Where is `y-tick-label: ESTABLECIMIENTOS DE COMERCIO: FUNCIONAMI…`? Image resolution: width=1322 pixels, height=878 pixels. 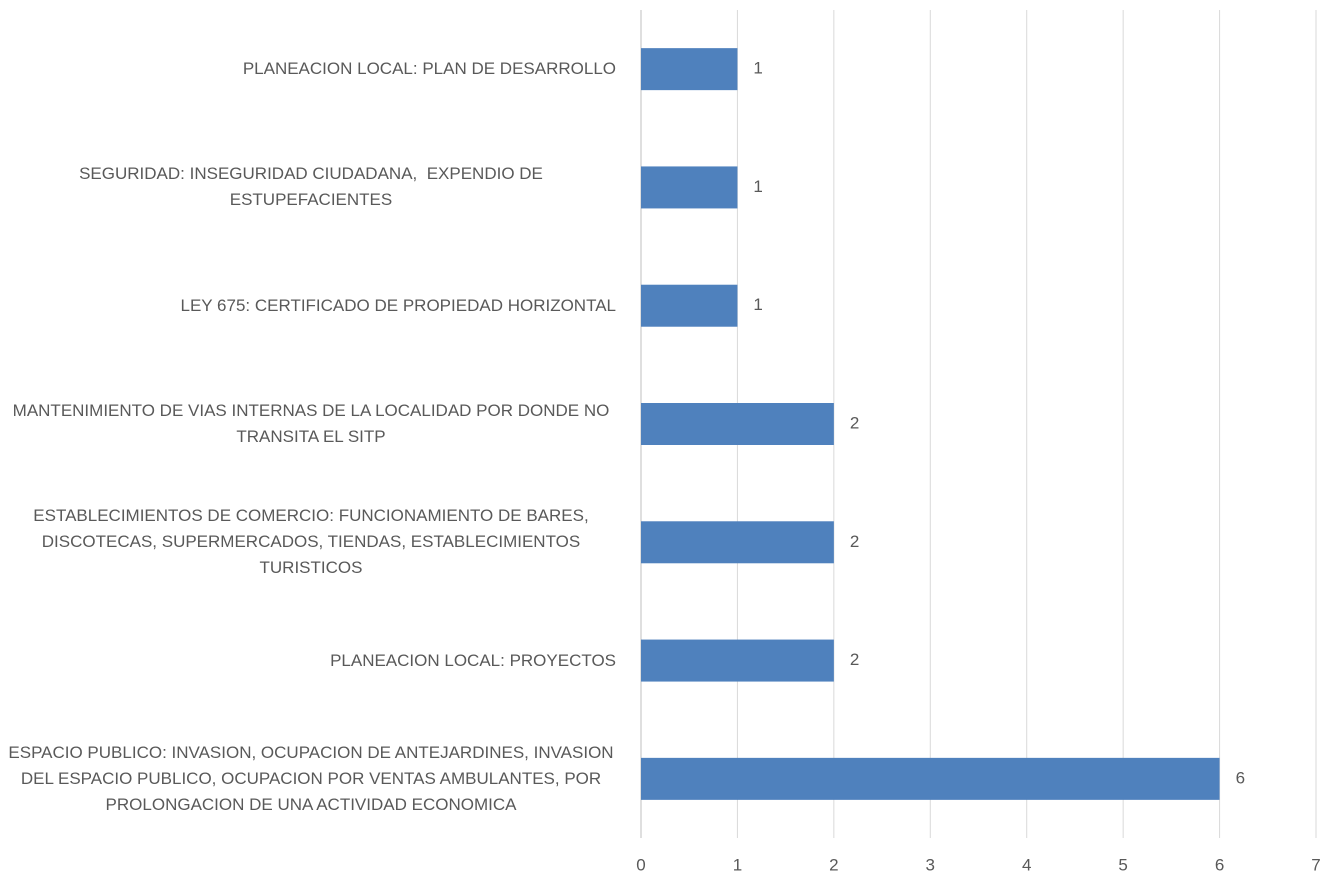
y-tick-label: ESTABLECIMIENTOS DE COMERCIO: FUNCIONAMI… is located at coordinates (313, 542).